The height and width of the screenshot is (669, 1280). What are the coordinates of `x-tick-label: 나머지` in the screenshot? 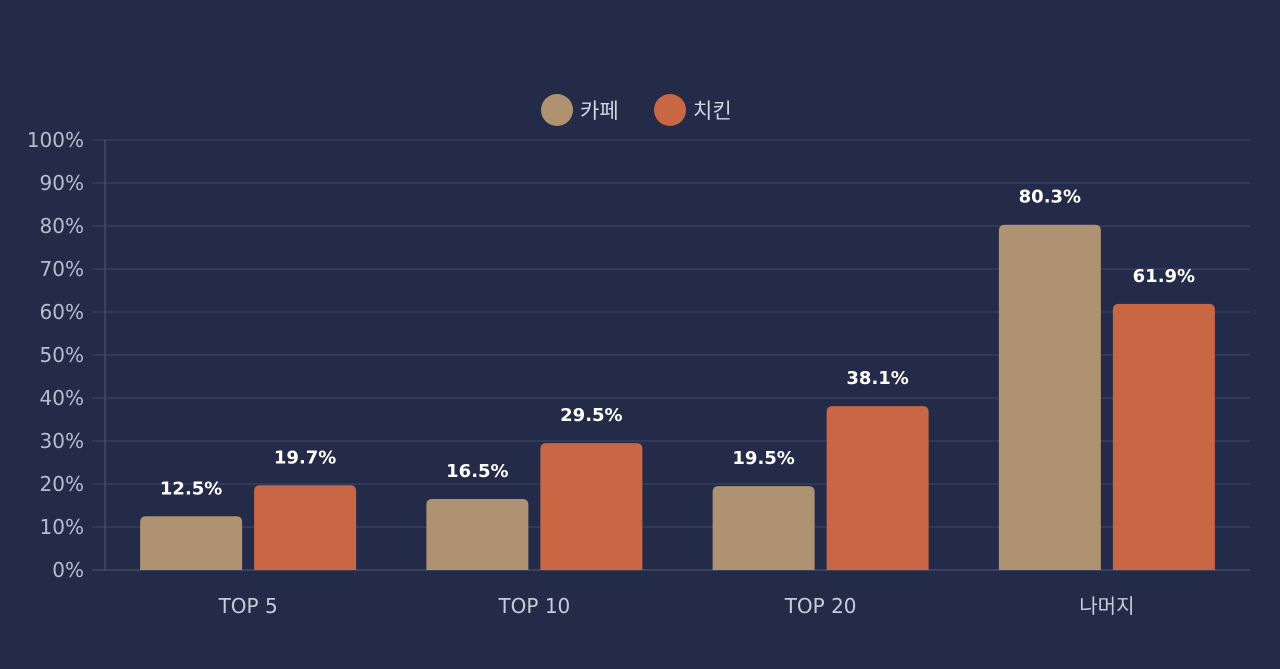 It's located at (1106, 606).